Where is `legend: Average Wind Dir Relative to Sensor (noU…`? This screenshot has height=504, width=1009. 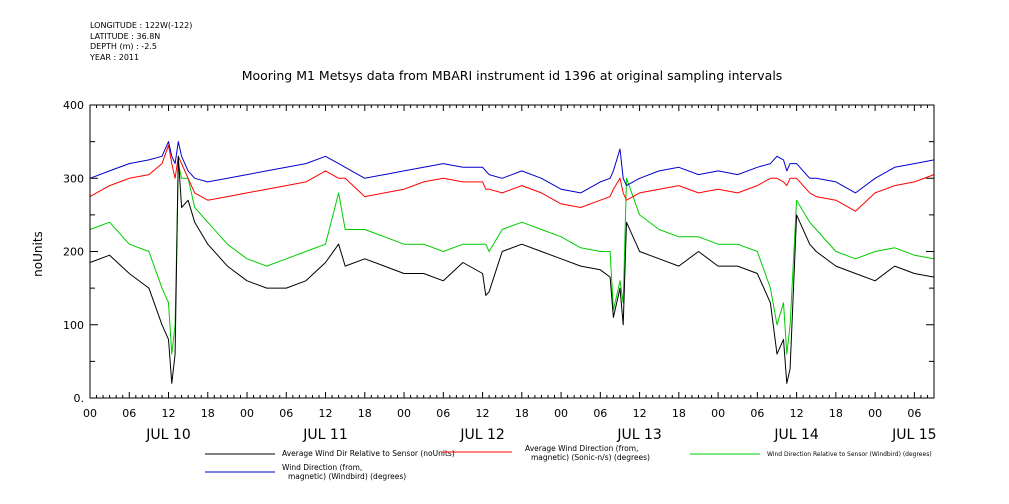
legend: Average Wind Dir Relative to Sensor (noU… is located at coordinates (568, 462).